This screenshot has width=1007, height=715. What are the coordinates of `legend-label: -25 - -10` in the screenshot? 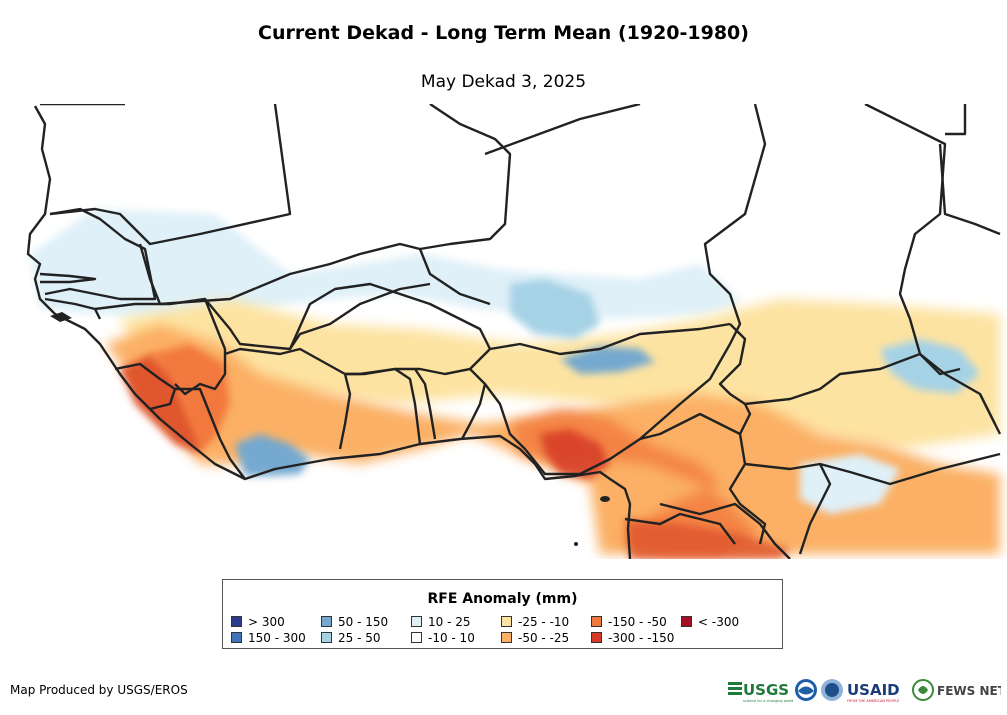 It's located at (544, 622).